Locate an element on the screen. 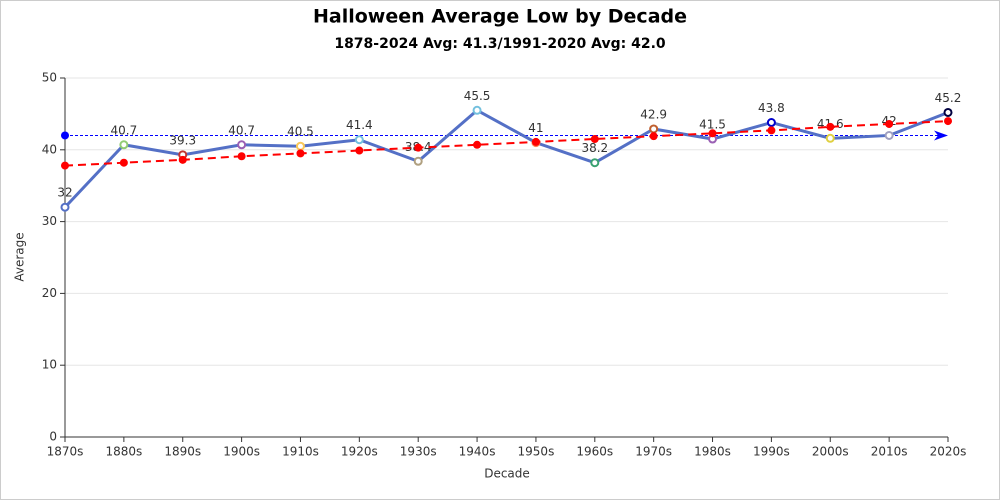  x-tick-label: 1960s is located at coordinates (594, 452).